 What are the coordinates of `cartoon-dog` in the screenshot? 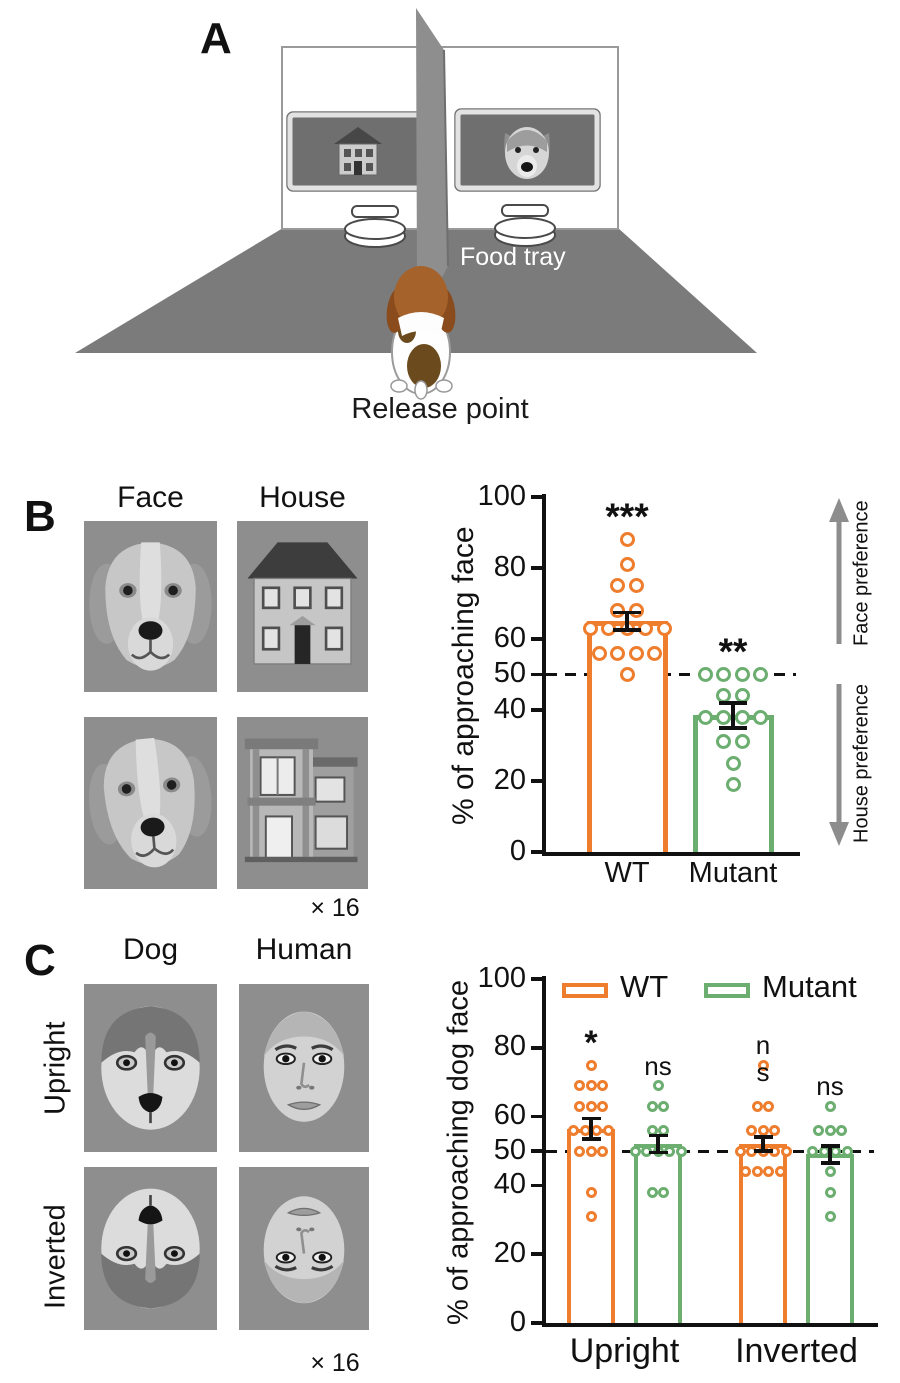 It's located at (421, 333).